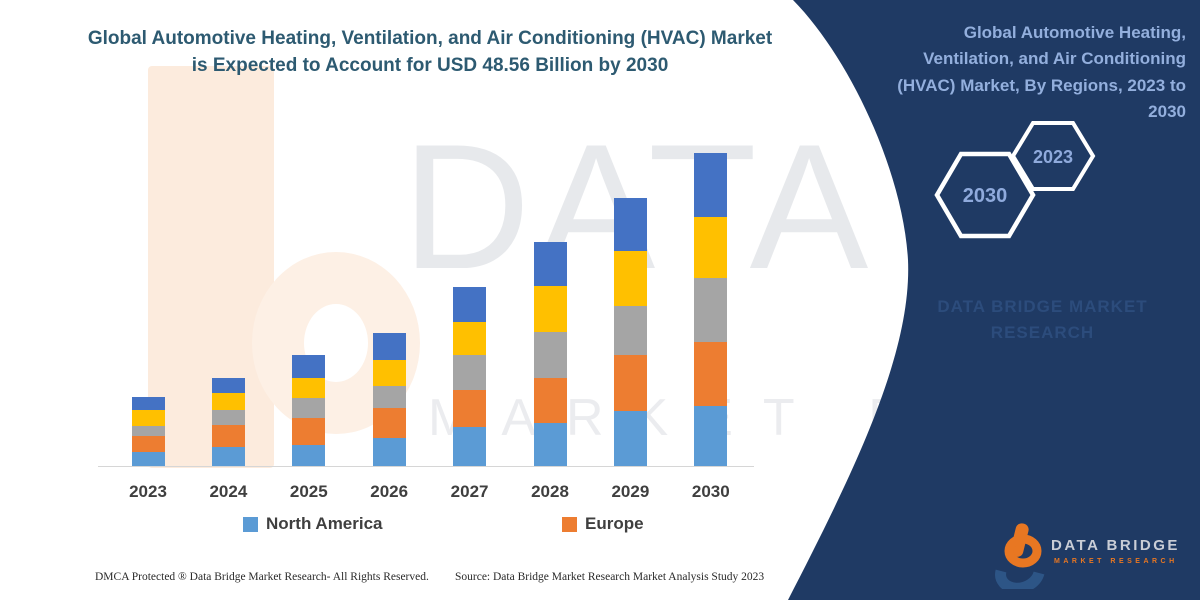  Describe the element at coordinates (710, 491) in the screenshot. I see `x-axis-label-2030: 2030` at that location.